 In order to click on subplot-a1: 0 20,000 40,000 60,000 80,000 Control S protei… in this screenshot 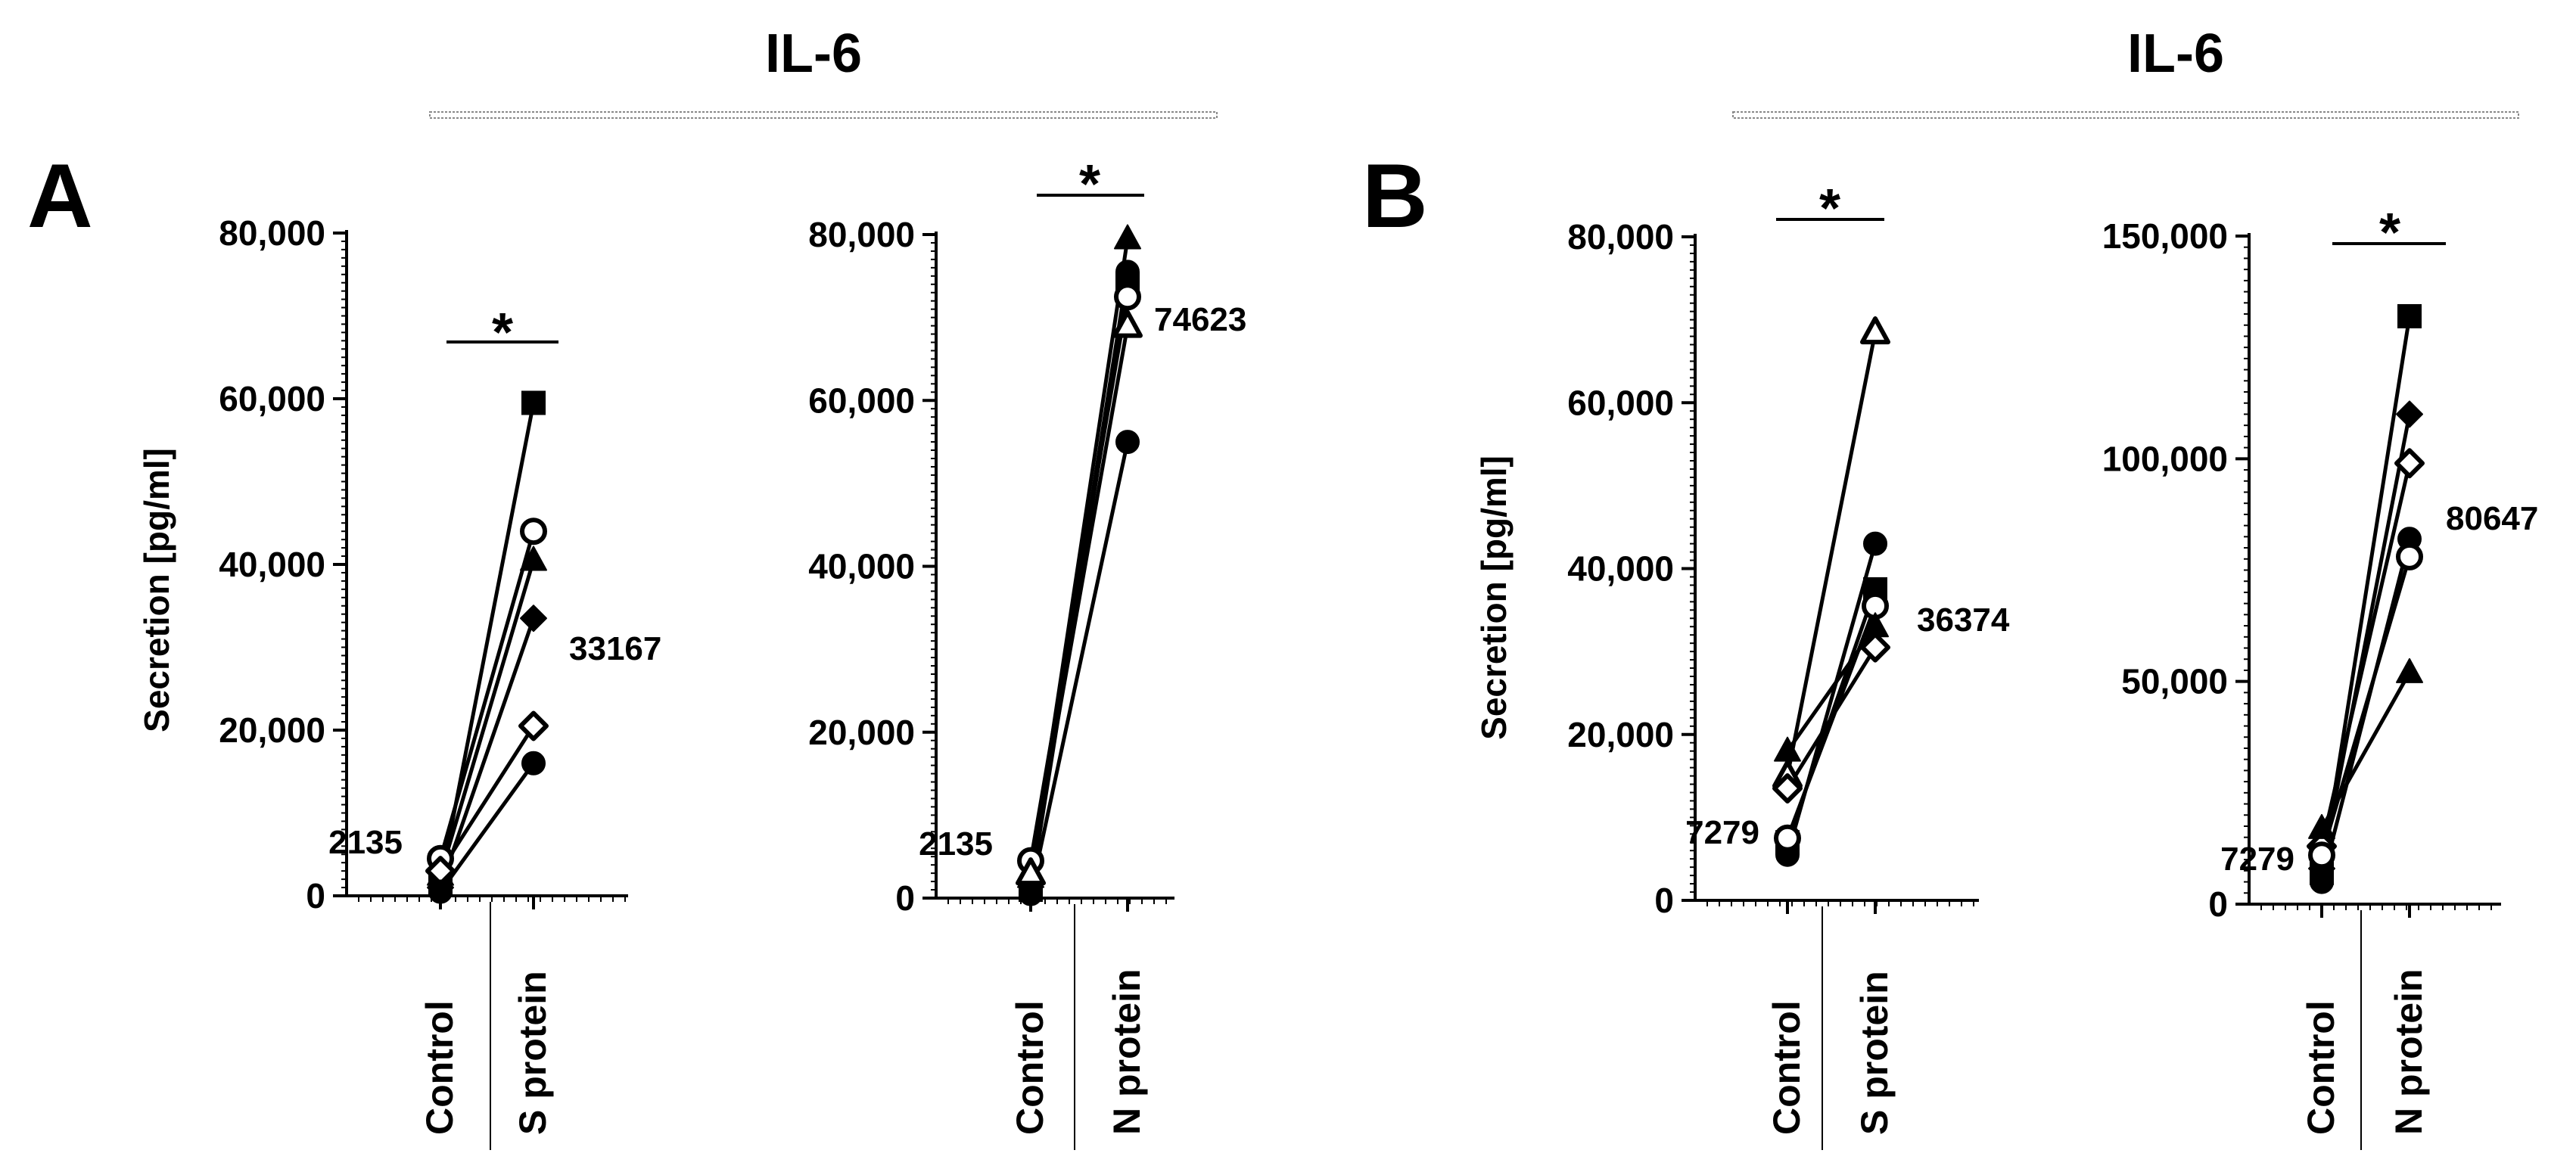, I will do `click(440, 681)`.